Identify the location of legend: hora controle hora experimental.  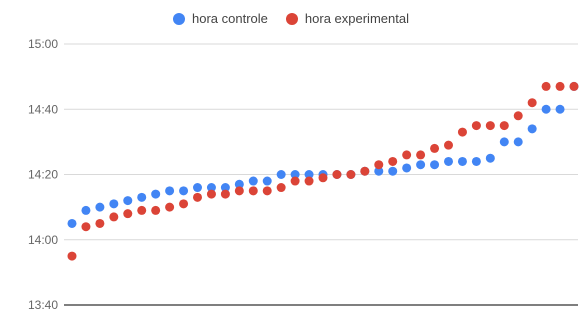
(291, 18).